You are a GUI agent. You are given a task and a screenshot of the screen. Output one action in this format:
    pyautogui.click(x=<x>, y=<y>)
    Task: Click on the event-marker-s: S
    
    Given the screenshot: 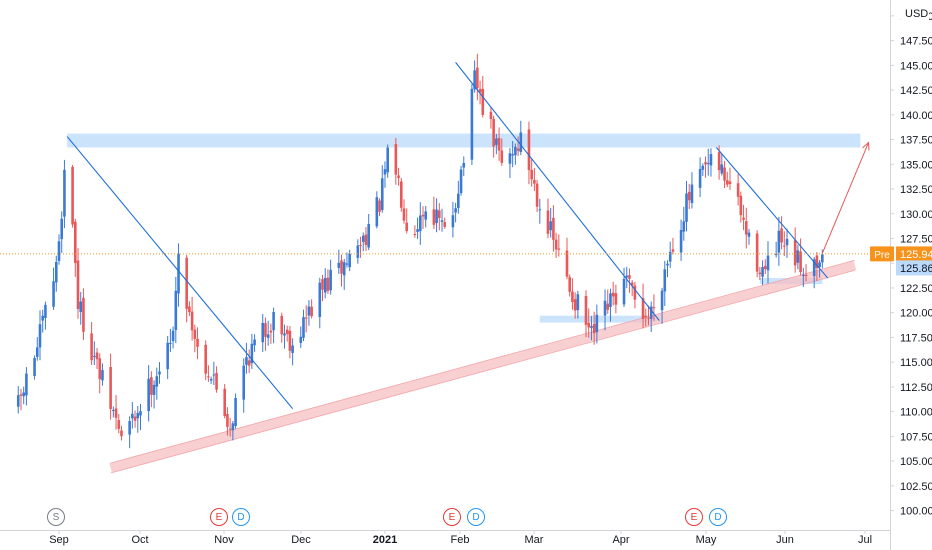 What is the action you would take?
    pyautogui.click(x=56, y=517)
    